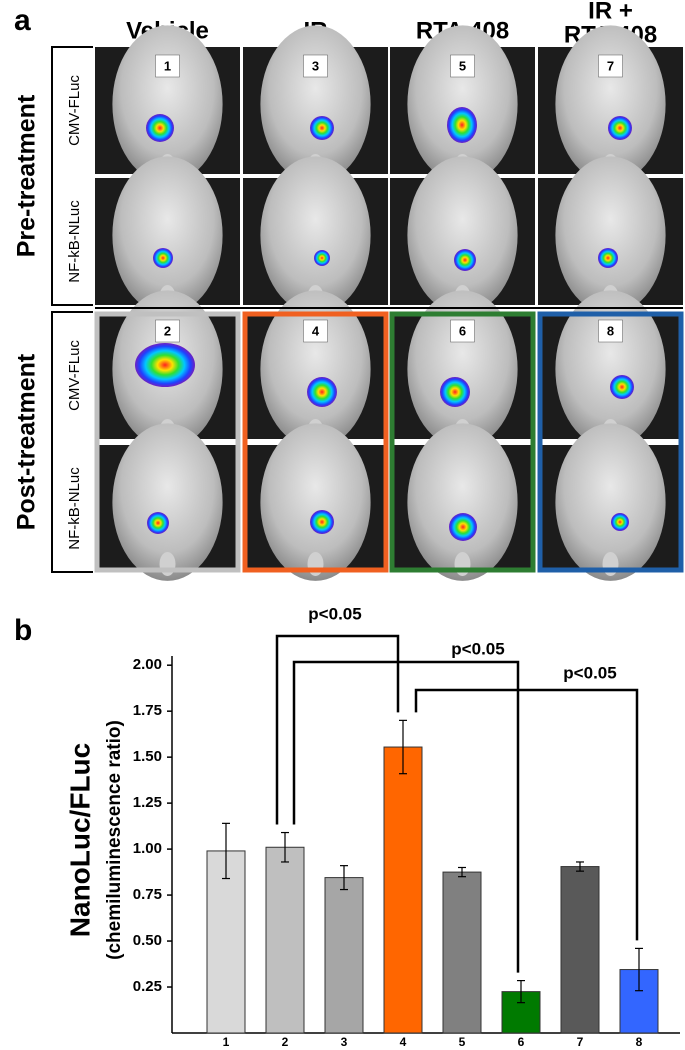 This screenshot has height=1050, width=685. What do you see at coordinates (147, 940) in the screenshot?
I see `y-tick-label: 0.50` at bounding box center [147, 940].